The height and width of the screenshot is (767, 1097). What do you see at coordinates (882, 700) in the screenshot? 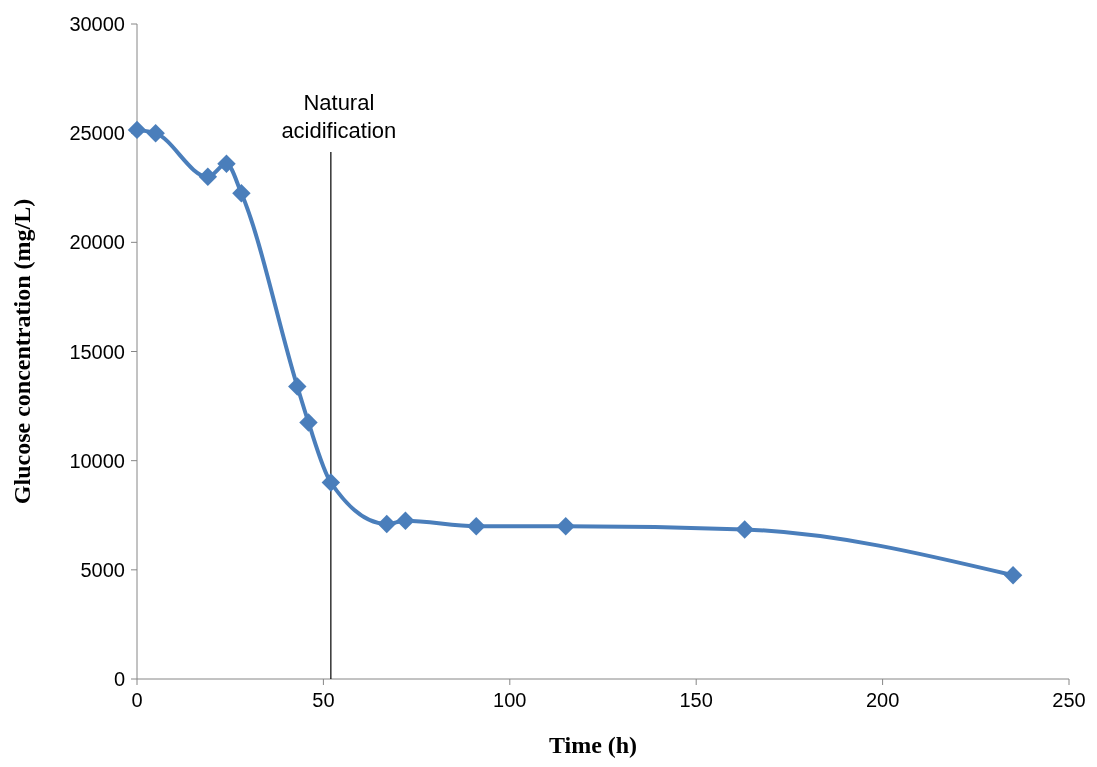
I see `x-tick-label: 200` at bounding box center [882, 700].